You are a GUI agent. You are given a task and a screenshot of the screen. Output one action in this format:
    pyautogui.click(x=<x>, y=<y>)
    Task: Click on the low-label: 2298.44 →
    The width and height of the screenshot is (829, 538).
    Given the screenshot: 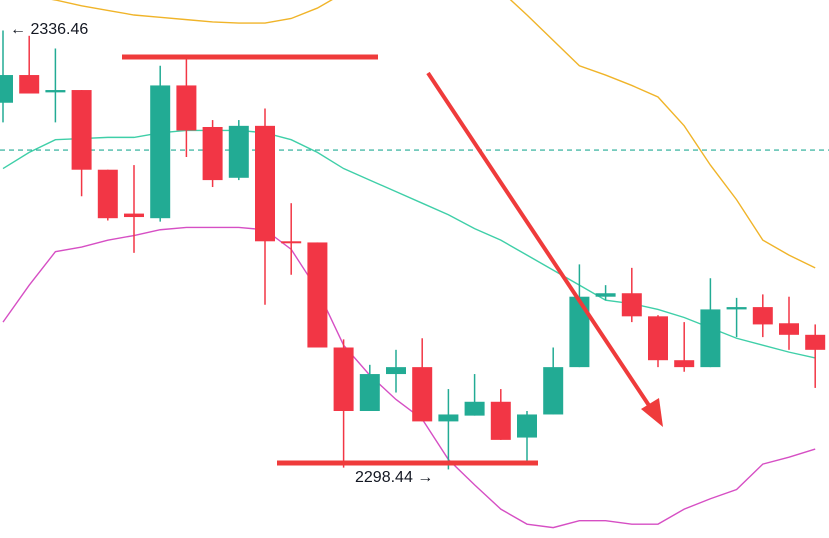 What is the action you would take?
    pyautogui.click(x=394, y=477)
    